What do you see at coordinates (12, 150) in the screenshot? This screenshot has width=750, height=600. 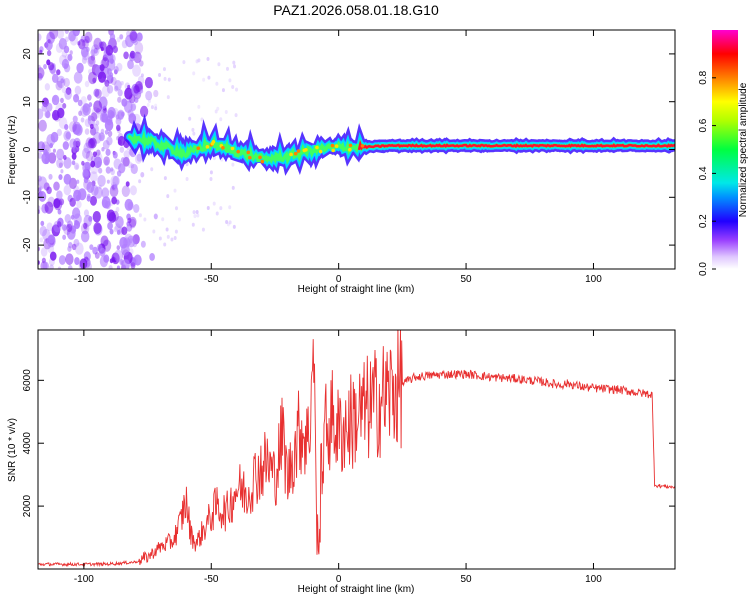 I see `spectrogram-y-axis-label: Frequency (Hz)` at bounding box center [12, 150].